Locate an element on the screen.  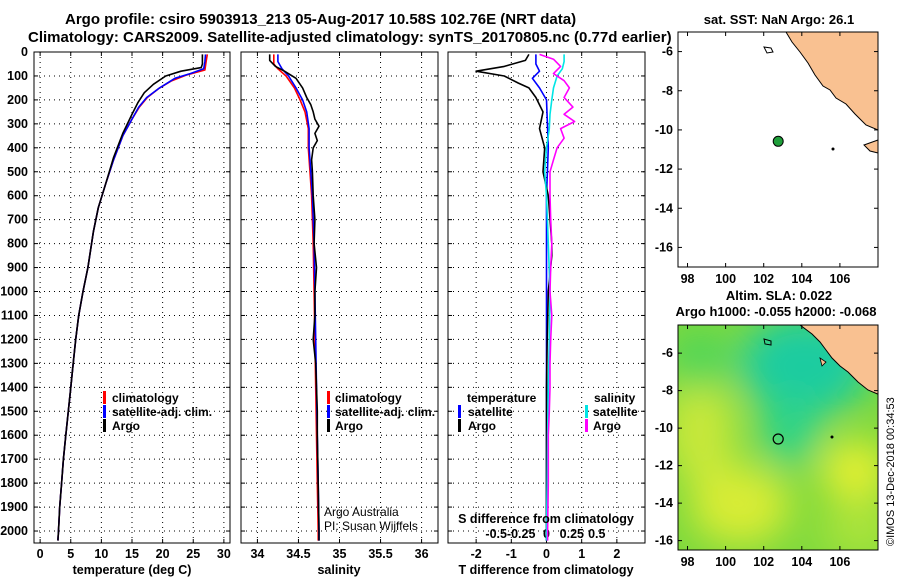
x-tick-label: 34.5 is located at coordinates (298, 554).